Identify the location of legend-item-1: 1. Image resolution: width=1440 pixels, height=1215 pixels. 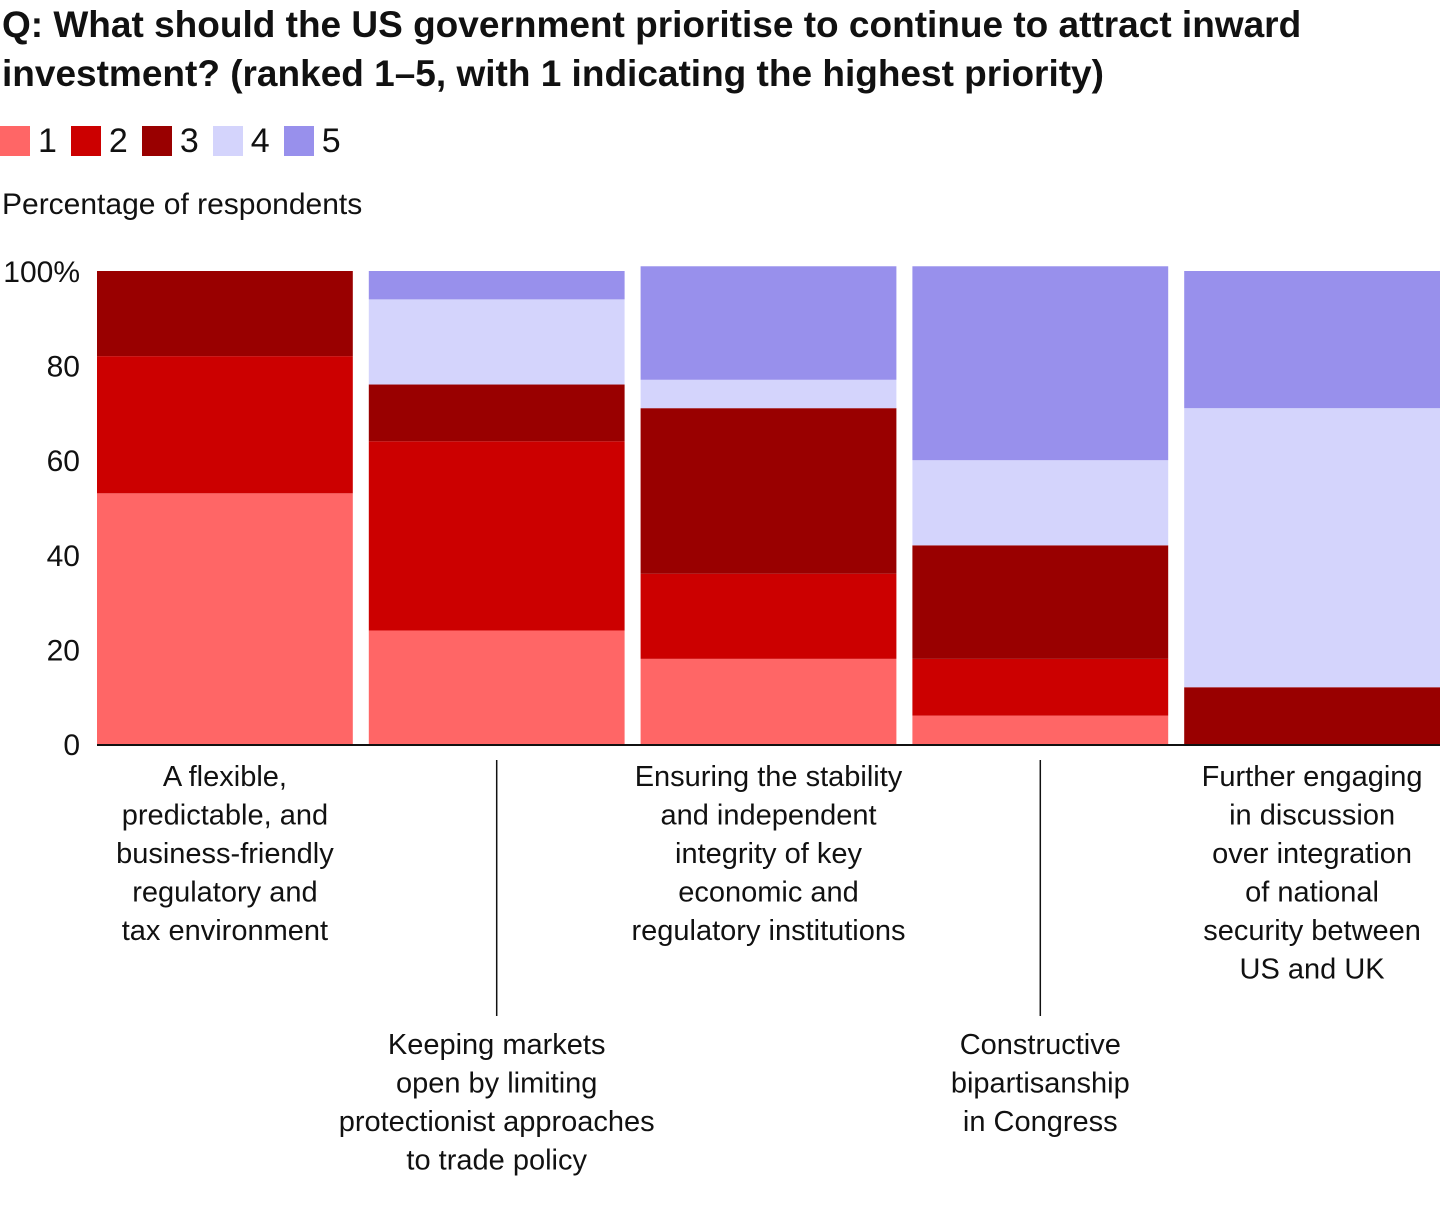
(28, 141).